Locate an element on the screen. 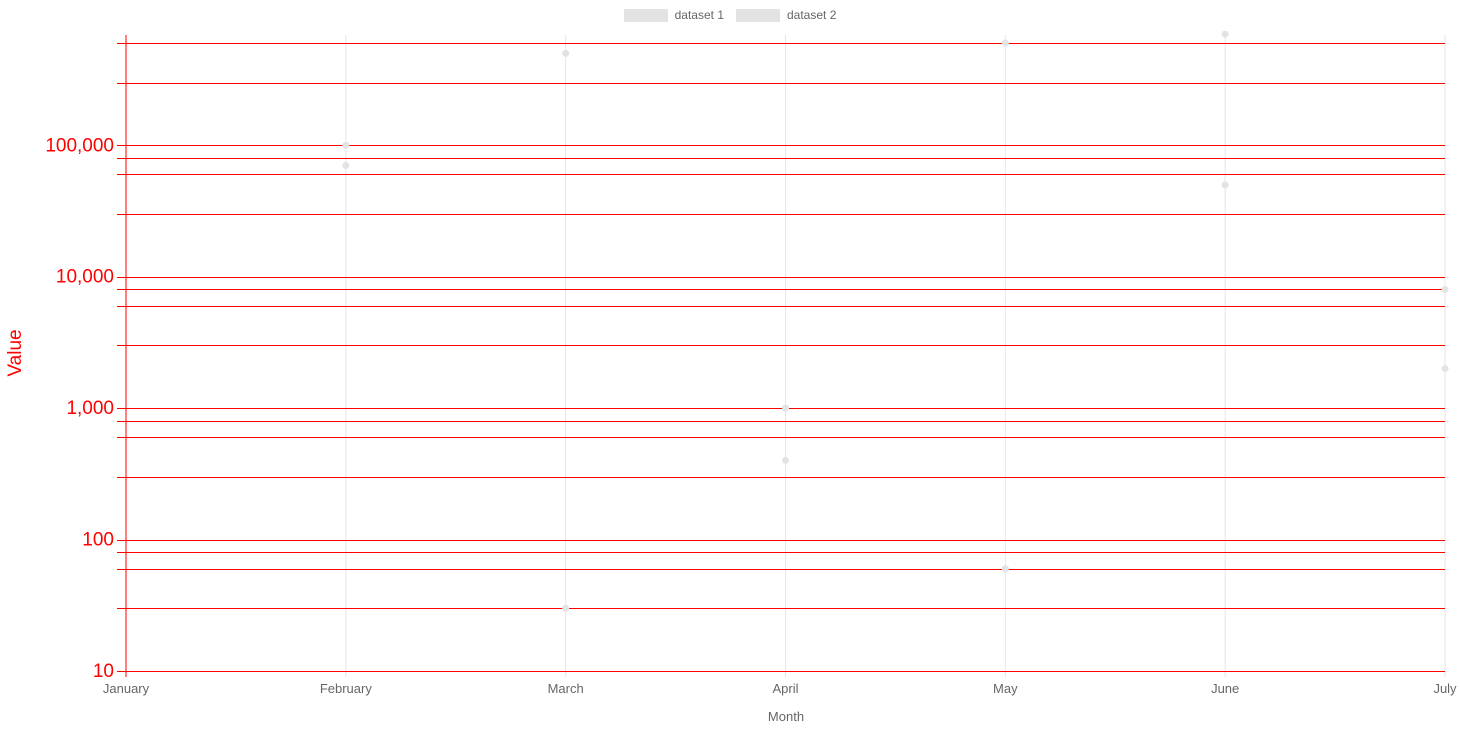  y-tick-label: 10 is located at coordinates (103, 671).